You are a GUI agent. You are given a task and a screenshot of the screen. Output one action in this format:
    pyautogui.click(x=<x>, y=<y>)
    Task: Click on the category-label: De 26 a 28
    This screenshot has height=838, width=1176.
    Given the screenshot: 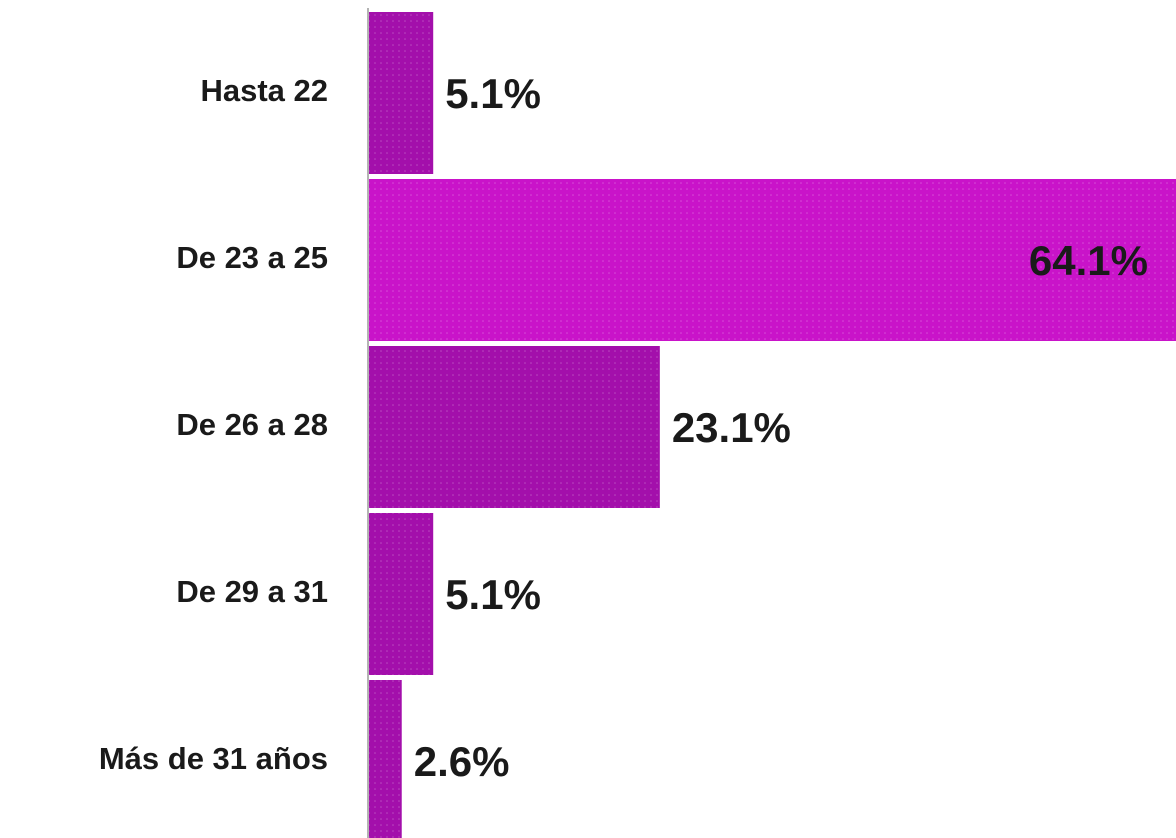 What is the action you would take?
    pyautogui.click(x=252, y=424)
    